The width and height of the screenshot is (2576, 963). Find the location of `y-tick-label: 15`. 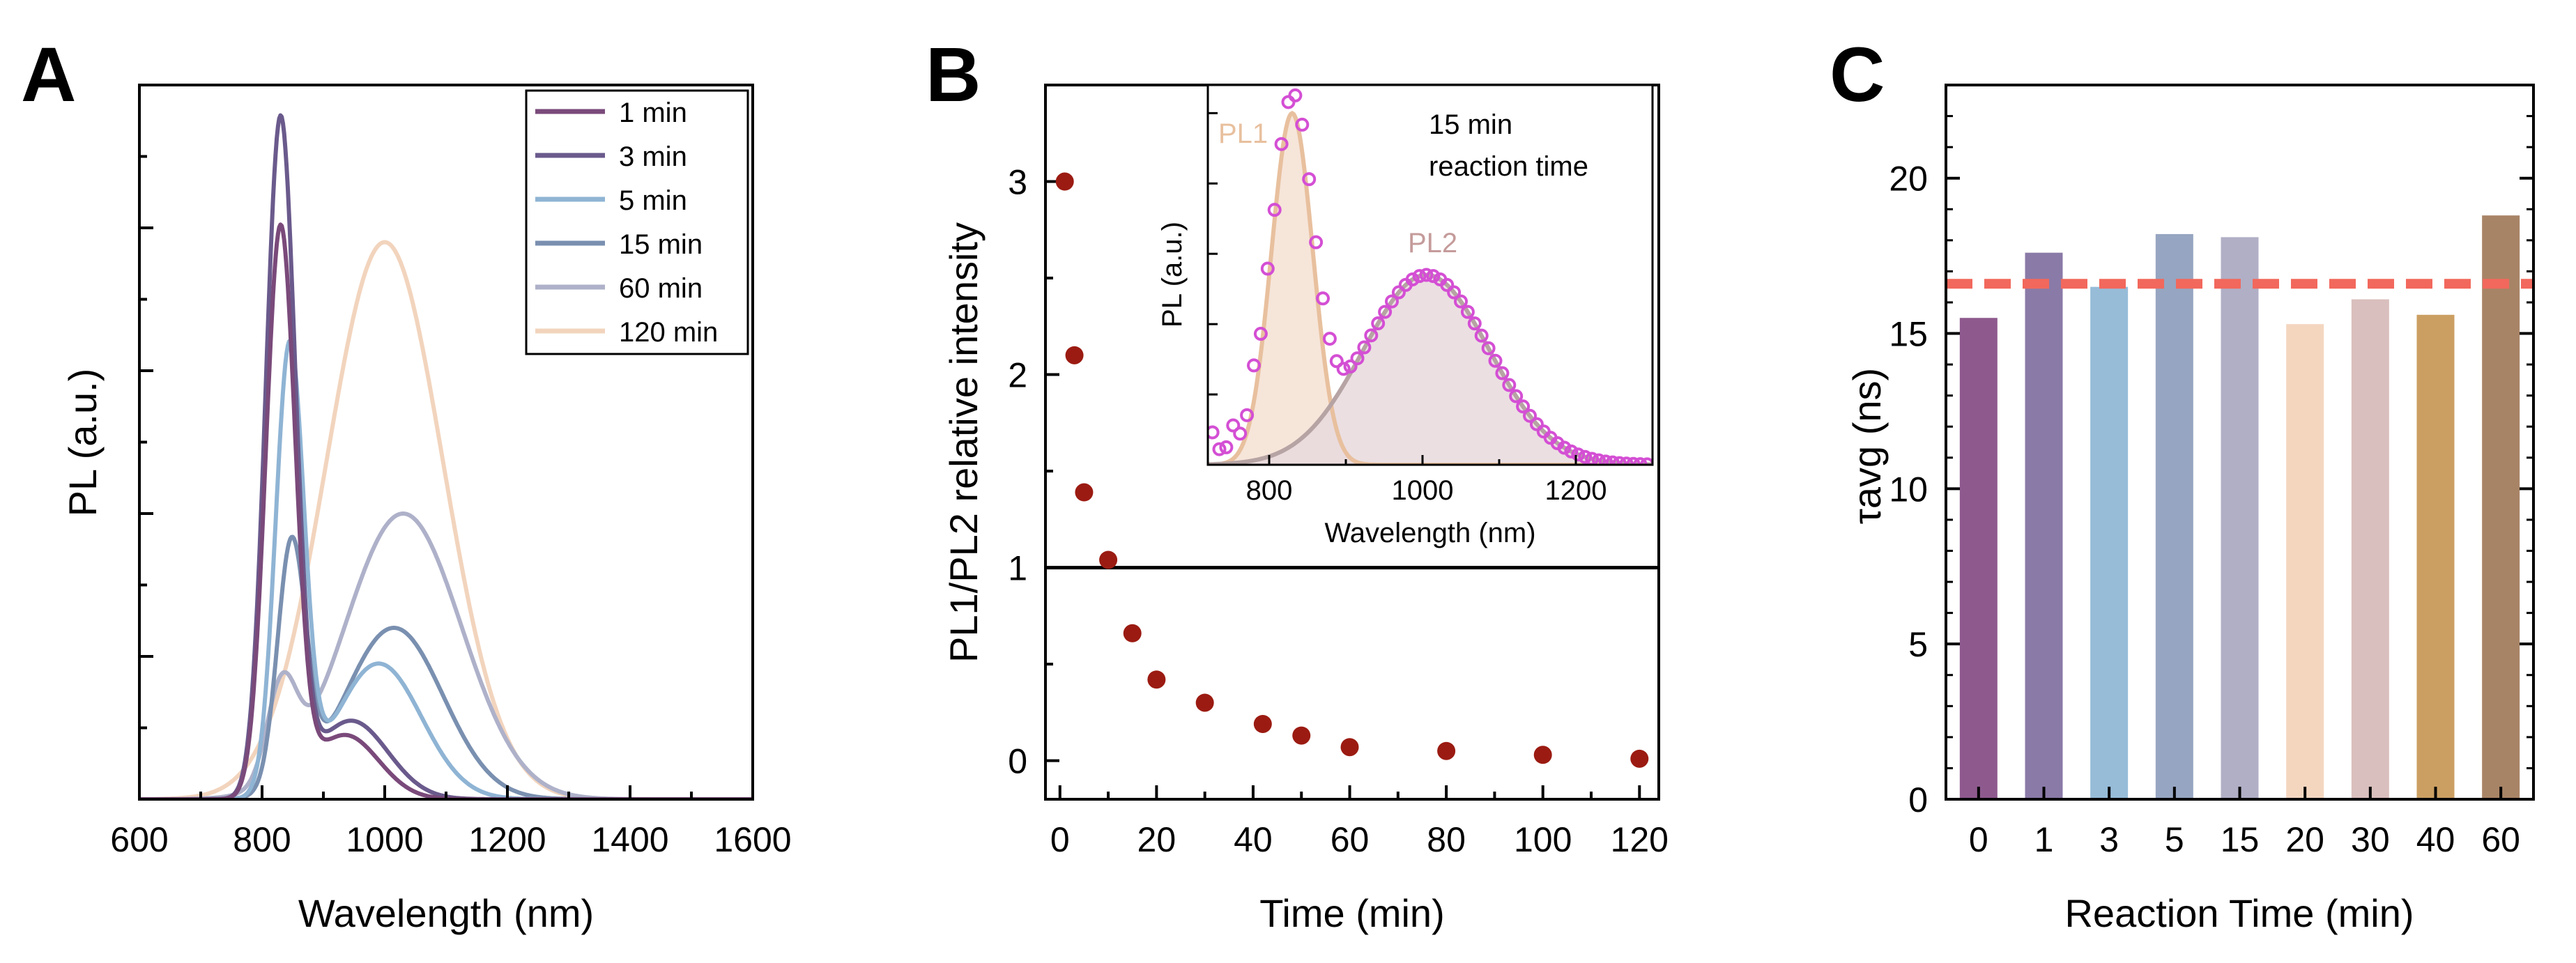

y-tick-label: 15 is located at coordinates (1908, 334).